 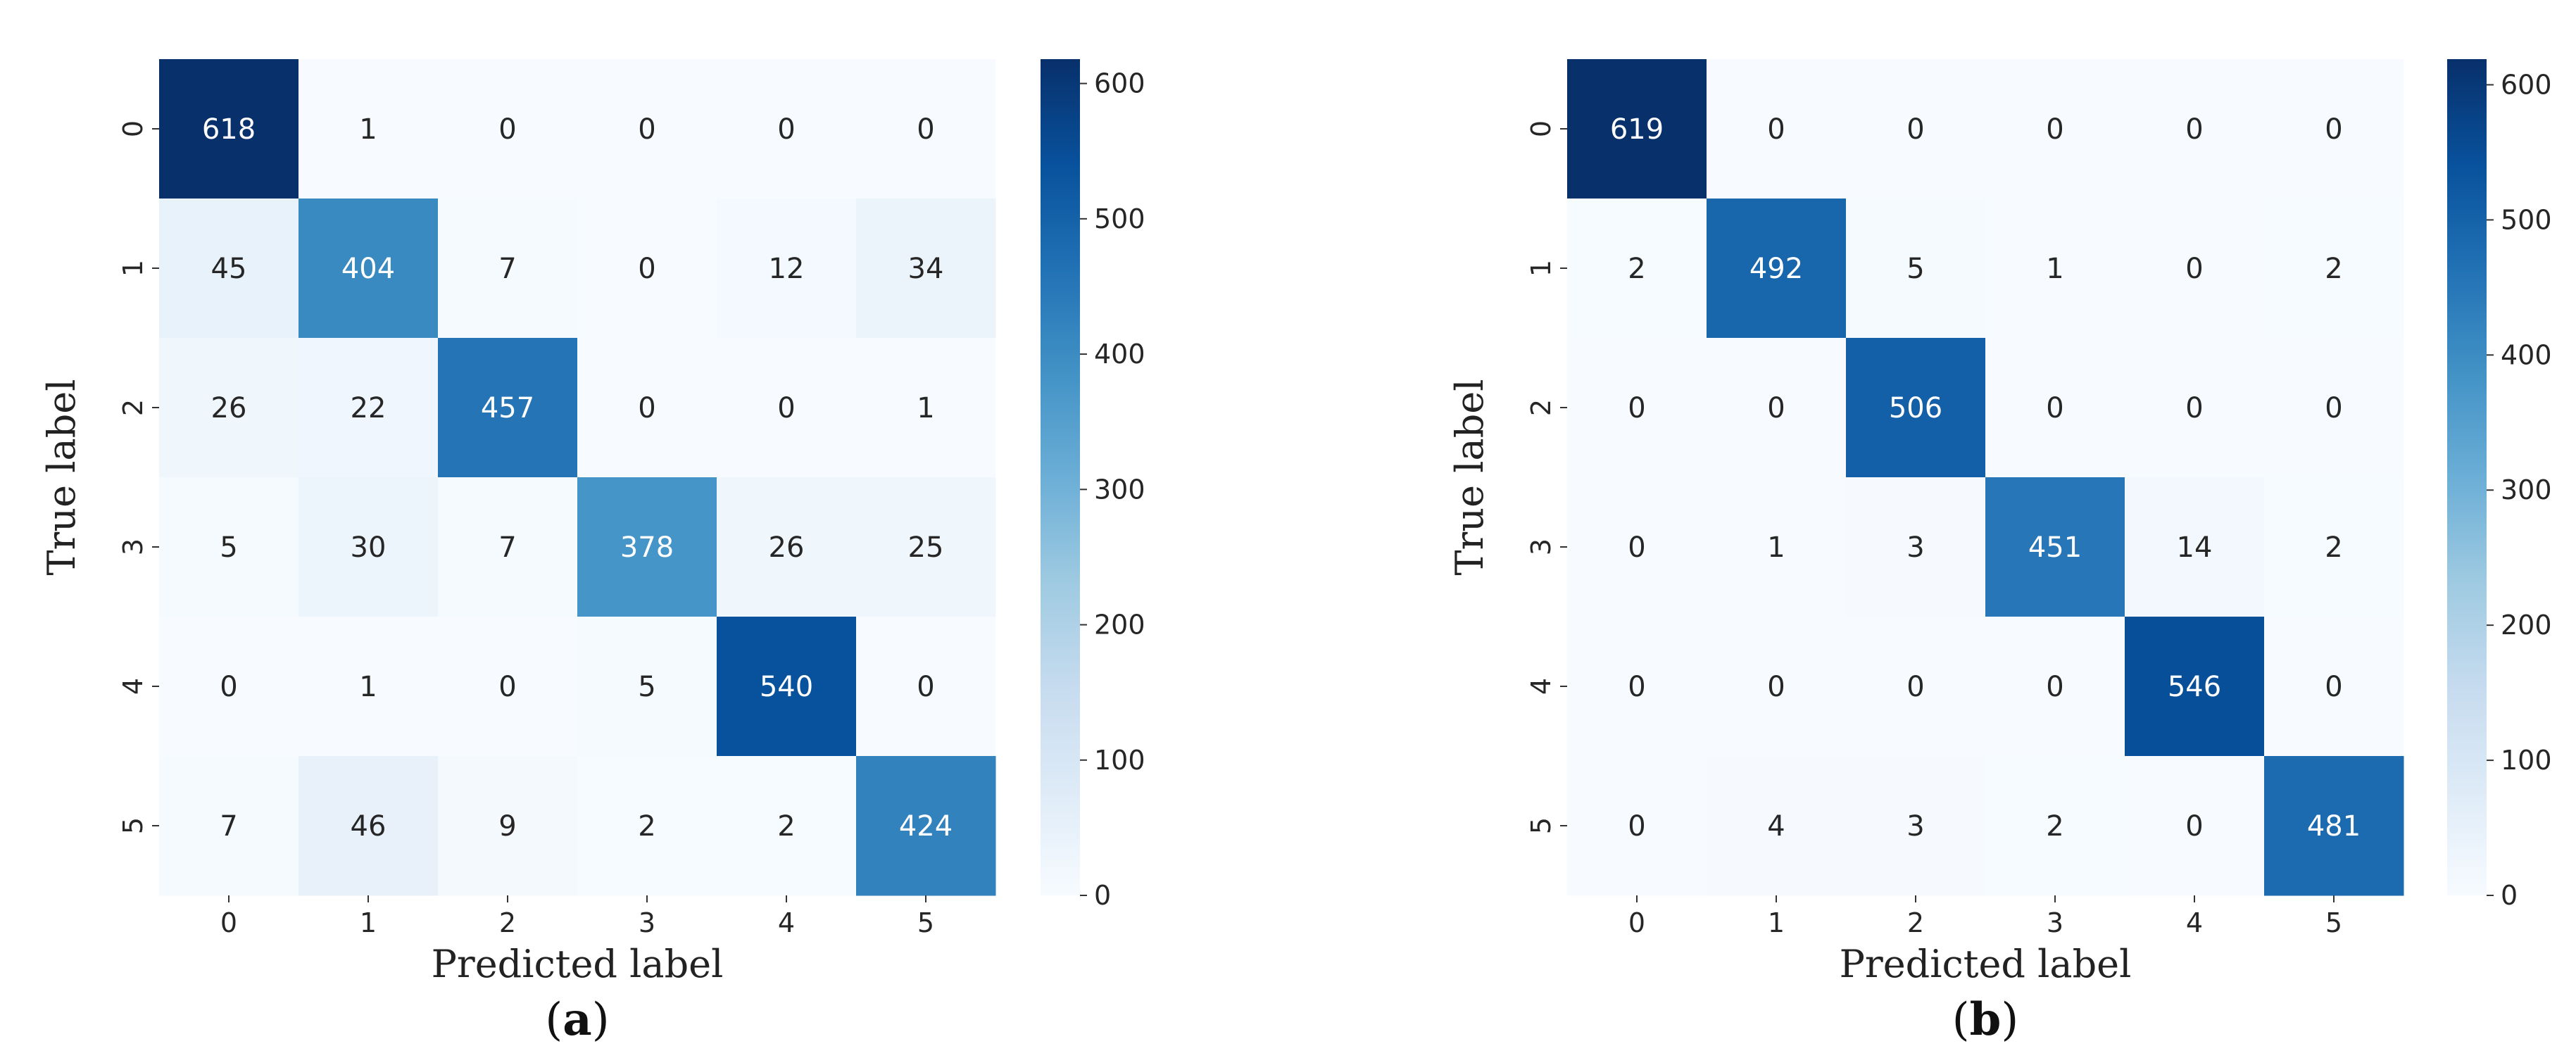 What do you see at coordinates (2334, 826) in the screenshot?
I see `cell-value-label: 481` at bounding box center [2334, 826].